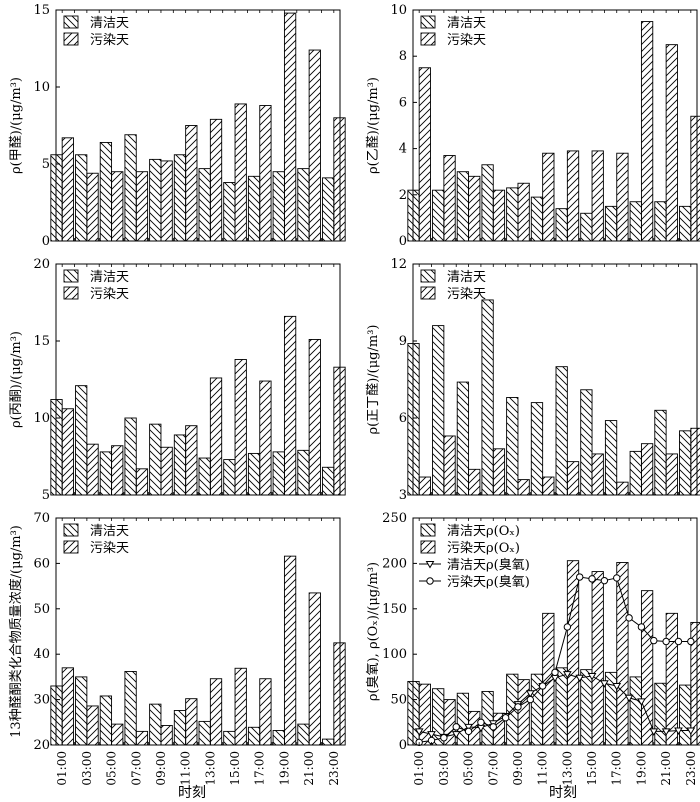 The width and height of the screenshot is (700, 802). I want to click on y-tick-label: 0, so click(46, 241).